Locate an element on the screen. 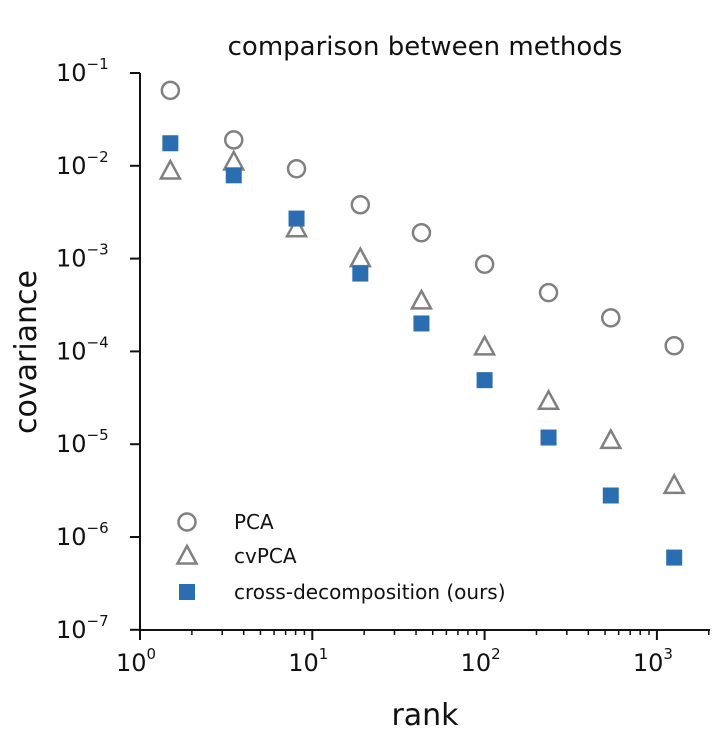  legend: PCA cvPCA cross-decomposition (ours) is located at coordinates (340, 557).